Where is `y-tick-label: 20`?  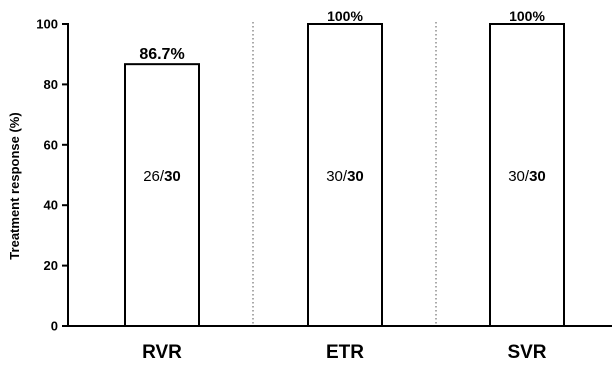
y-tick-label: 20 is located at coordinates (51, 265).